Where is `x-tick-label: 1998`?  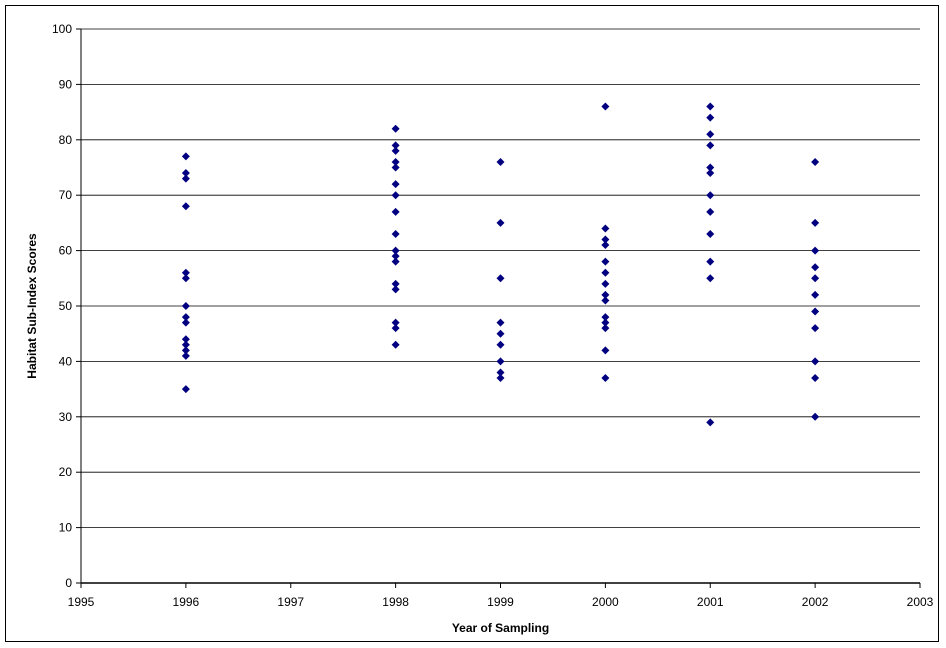
x-tick-label: 1998 is located at coordinates (395, 602).